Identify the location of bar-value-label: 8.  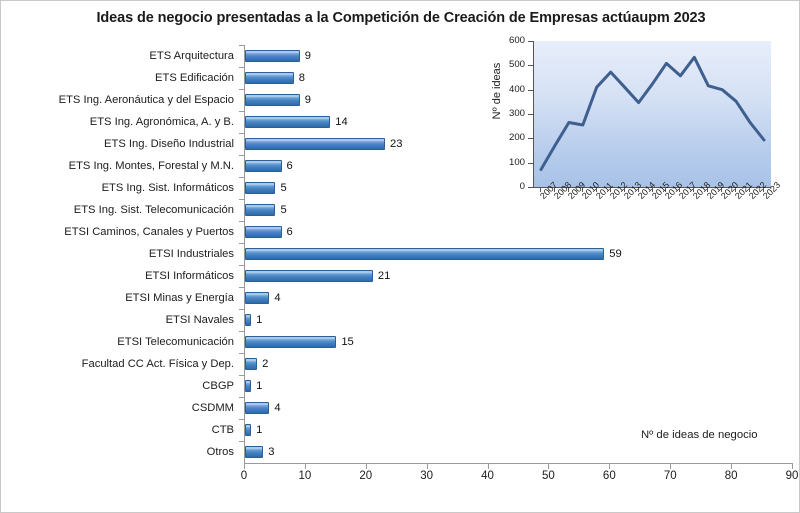
(301, 78).